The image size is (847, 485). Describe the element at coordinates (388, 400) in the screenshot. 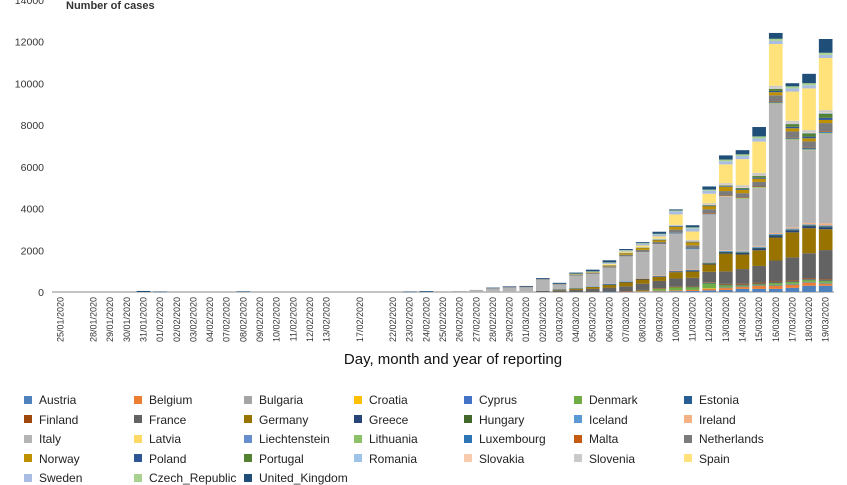

I see `legend-label: Croatia` at that location.